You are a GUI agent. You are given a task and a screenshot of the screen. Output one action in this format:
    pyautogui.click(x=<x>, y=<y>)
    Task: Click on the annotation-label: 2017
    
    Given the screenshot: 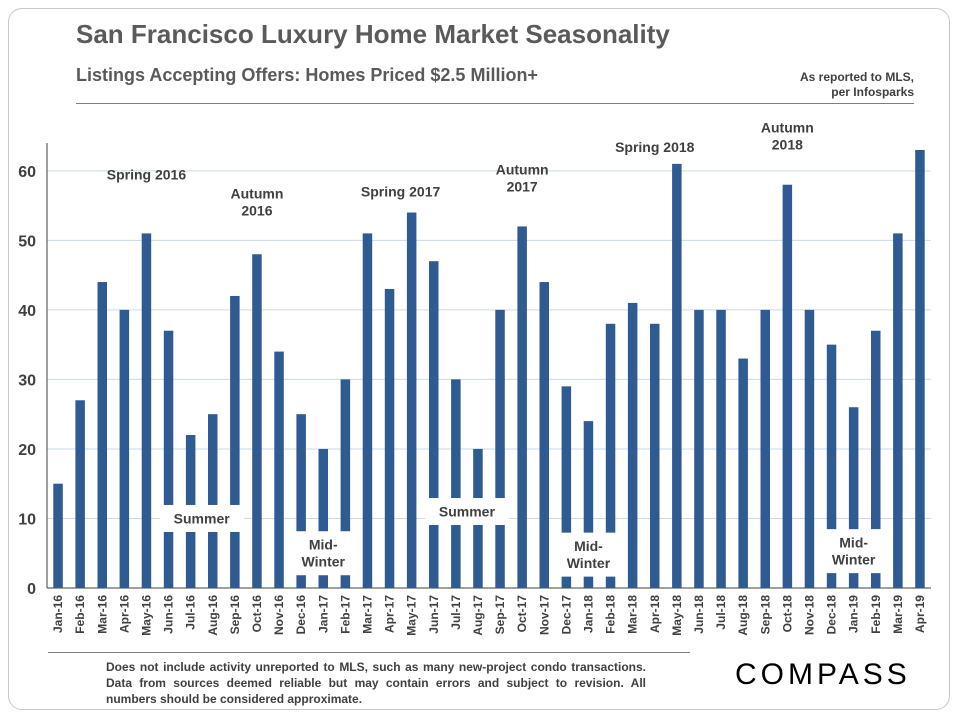 What is the action you would take?
    pyautogui.click(x=522, y=186)
    